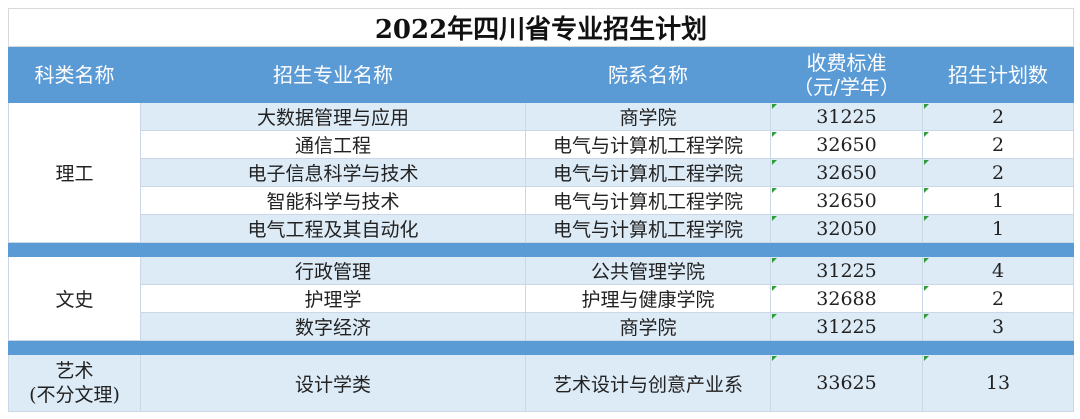 This screenshot has height=419, width=1080. Describe the element at coordinates (846, 86) in the screenshot. I see `header-fee-unit: （元/学年）` at that location.